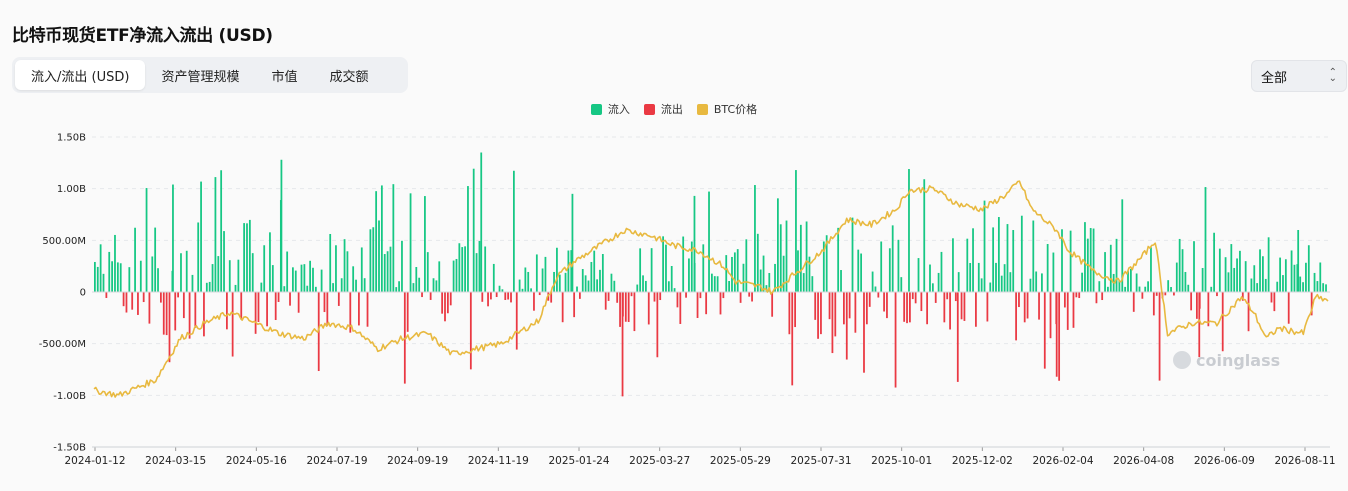 Image resolution: width=1348 pixels, height=491 pixels. What do you see at coordinates (663, 109) in the screenshot?
I see `legend-item-outflow: 流出` at bounding box center [663, 109].